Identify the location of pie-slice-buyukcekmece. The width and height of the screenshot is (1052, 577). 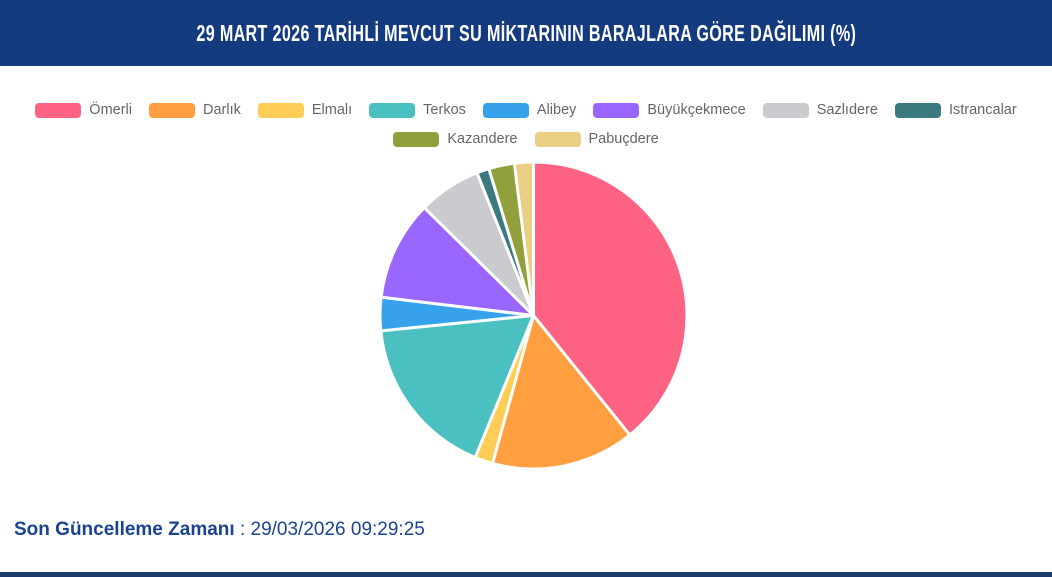
(458, 262).